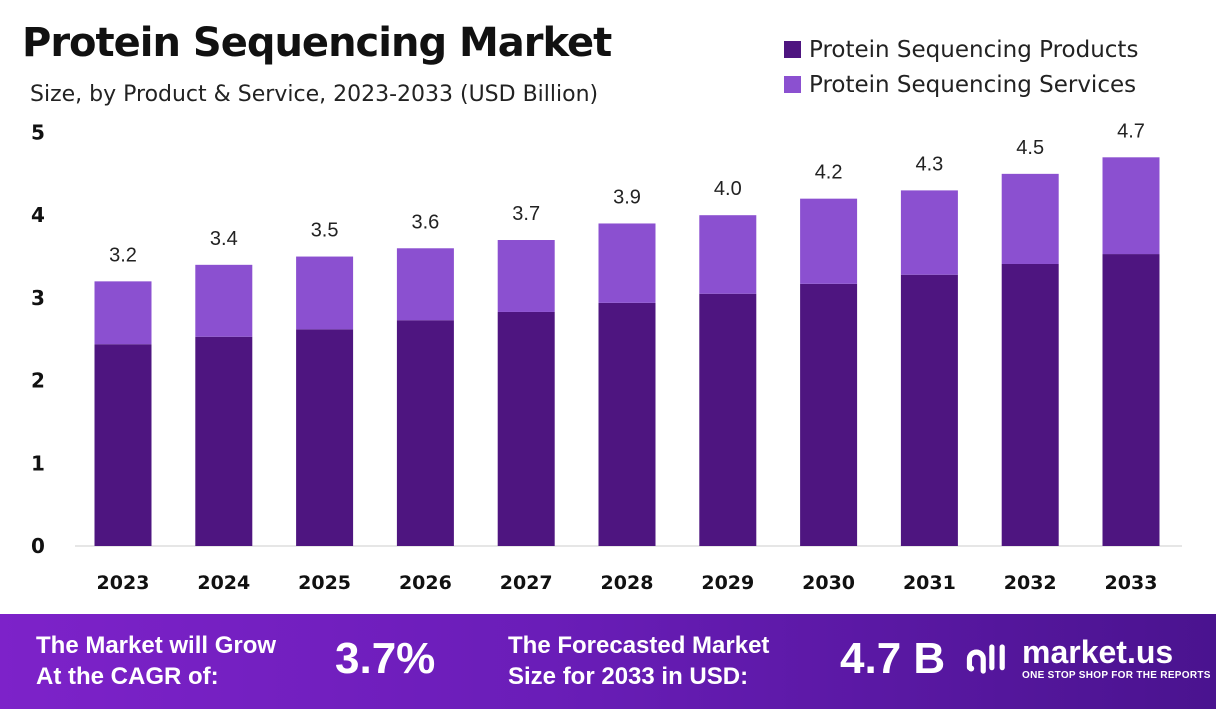  Describe the element at coordinates (38, 463) in the screenshot. I see `y-tick-label: 1` at that location.